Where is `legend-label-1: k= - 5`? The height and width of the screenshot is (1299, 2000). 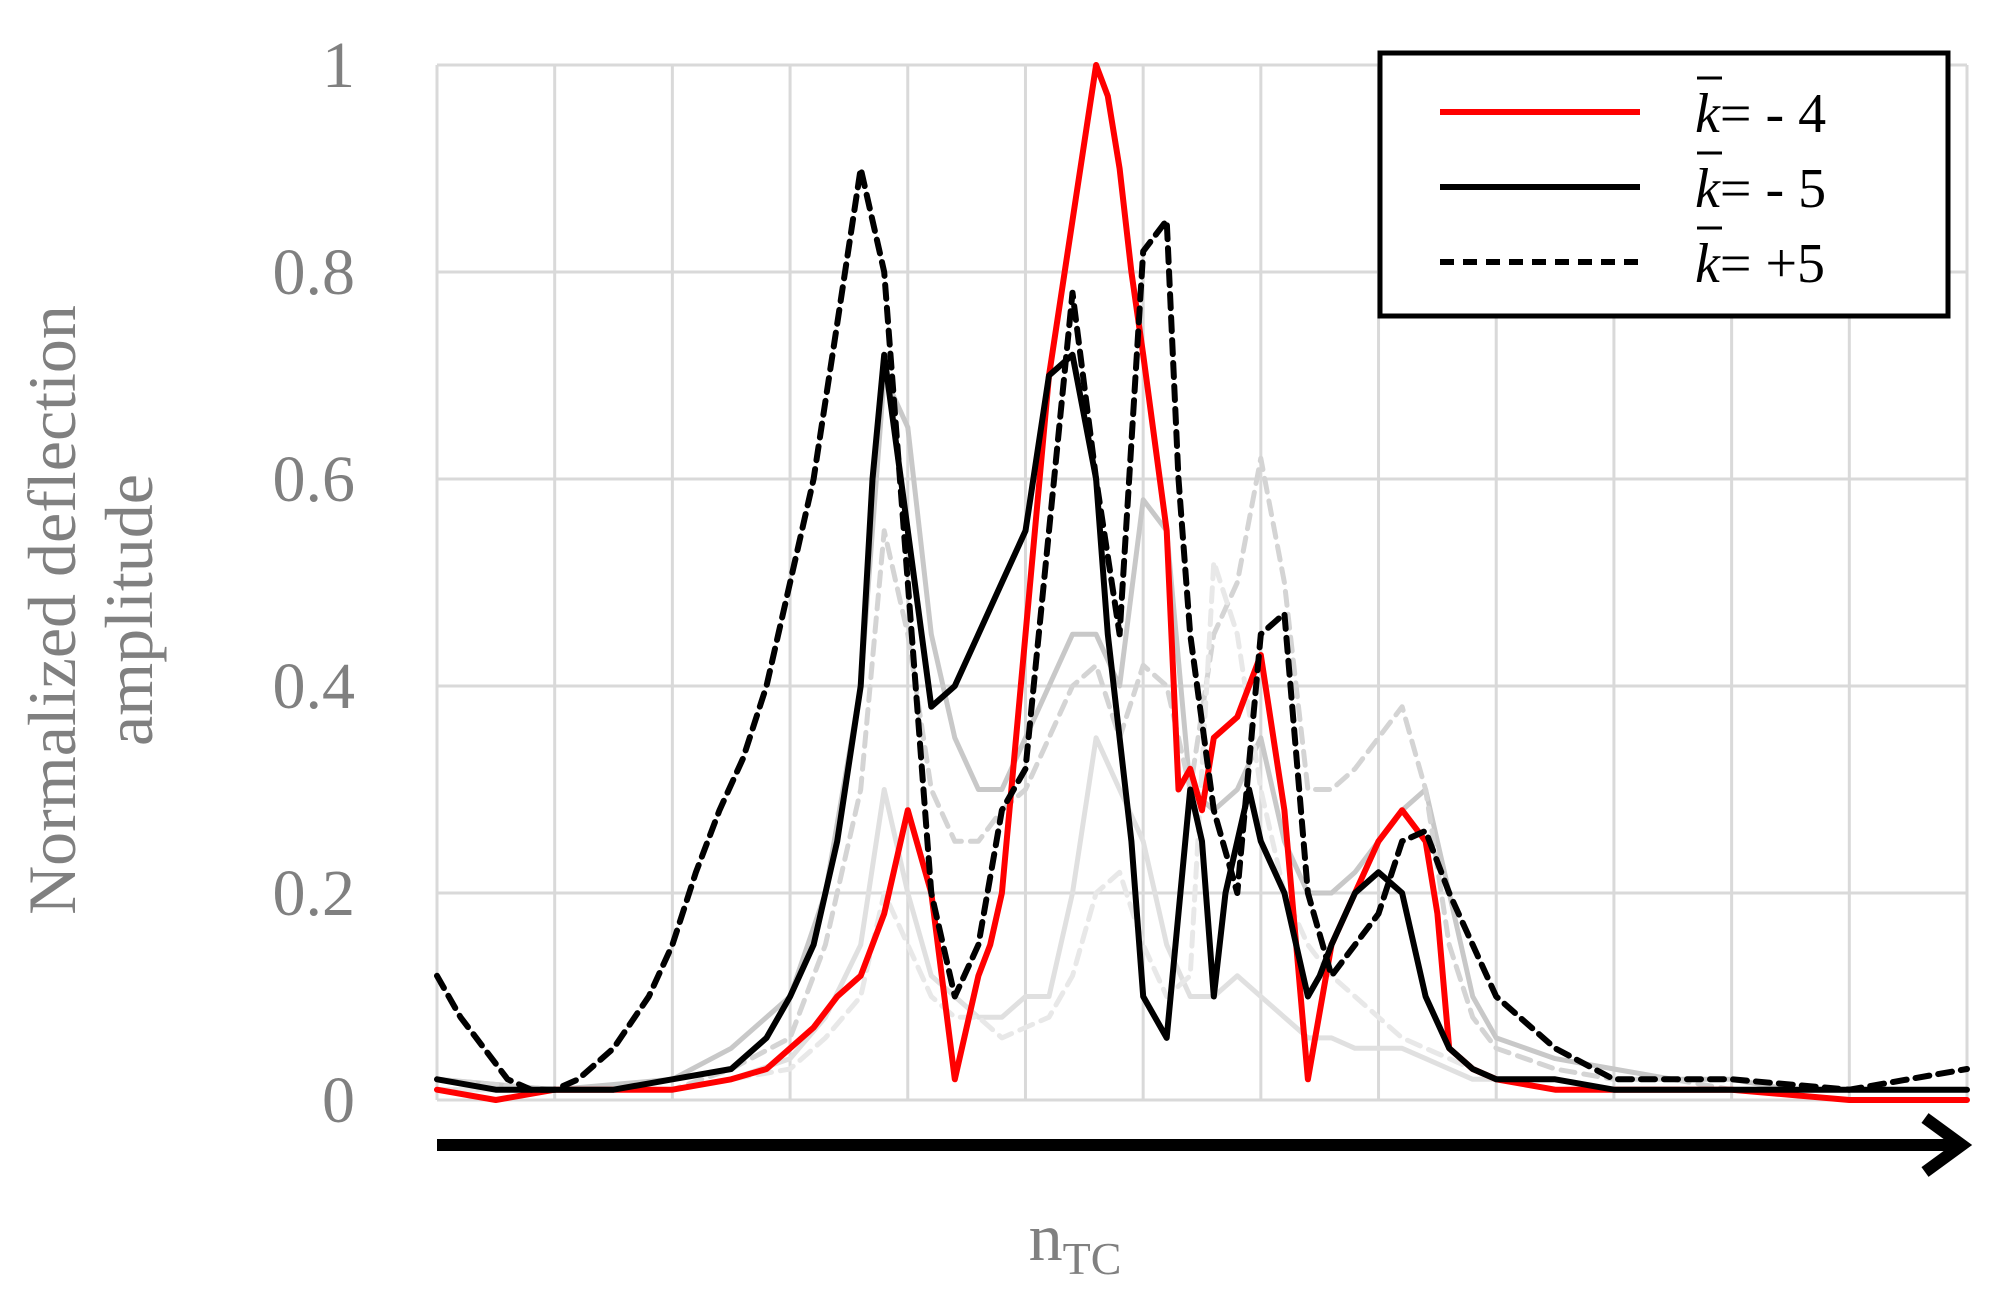
legend-label-1: k= - 5 is located at coordinates (1760, 189).